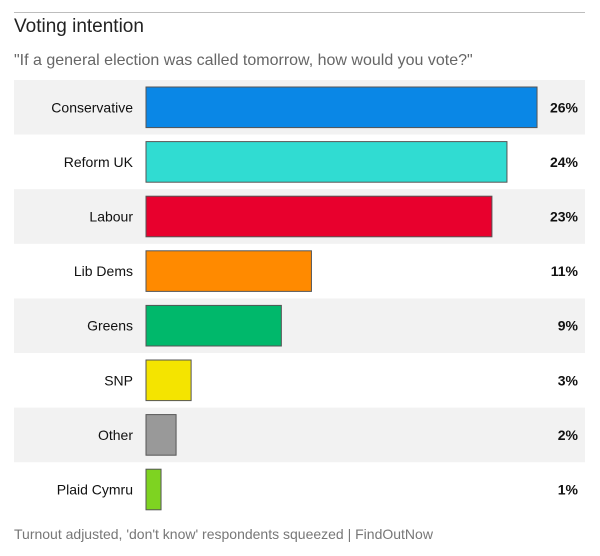 The image size is (600, 556). Describe the element at coordinates (568, 380) in the screenshot. I see `value-label: 3%` at that location.